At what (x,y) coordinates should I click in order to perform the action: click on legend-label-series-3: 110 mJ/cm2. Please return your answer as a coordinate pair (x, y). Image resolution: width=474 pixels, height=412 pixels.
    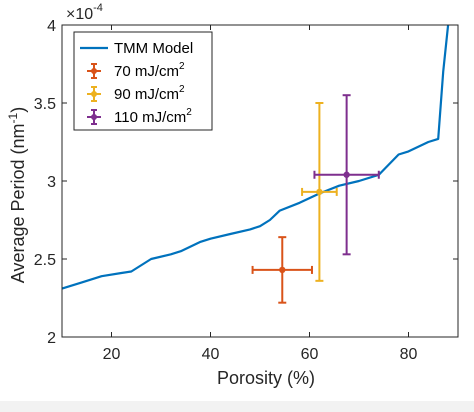
    Looking at the image, I should click on (153, 116).